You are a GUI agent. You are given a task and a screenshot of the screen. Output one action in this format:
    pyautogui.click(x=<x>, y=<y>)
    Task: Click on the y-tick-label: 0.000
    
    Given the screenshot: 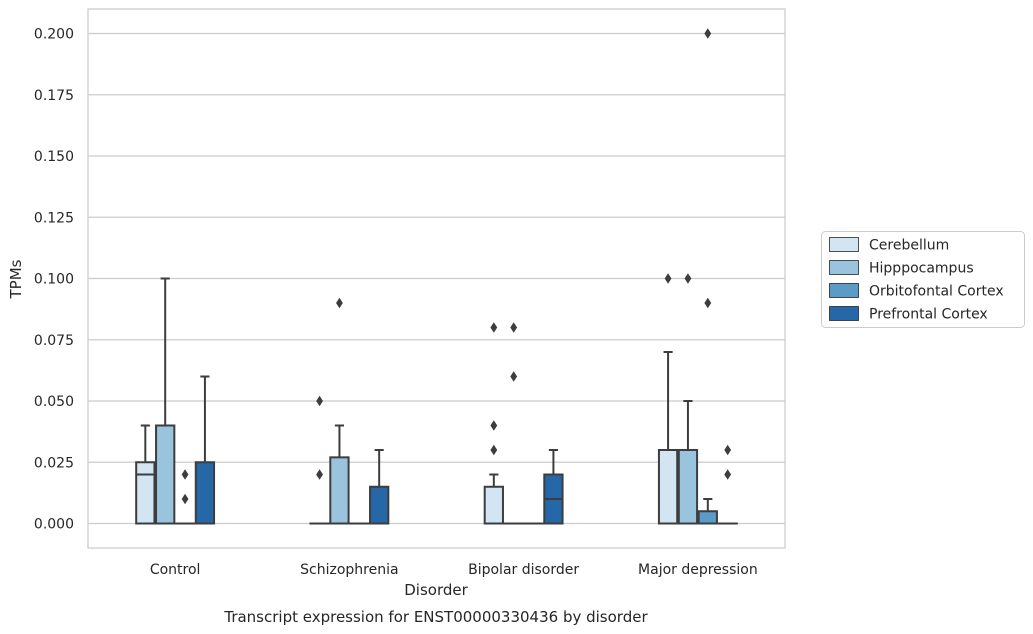 What is the action you would take?
    pyautogui.click(x=54, y=525)
    